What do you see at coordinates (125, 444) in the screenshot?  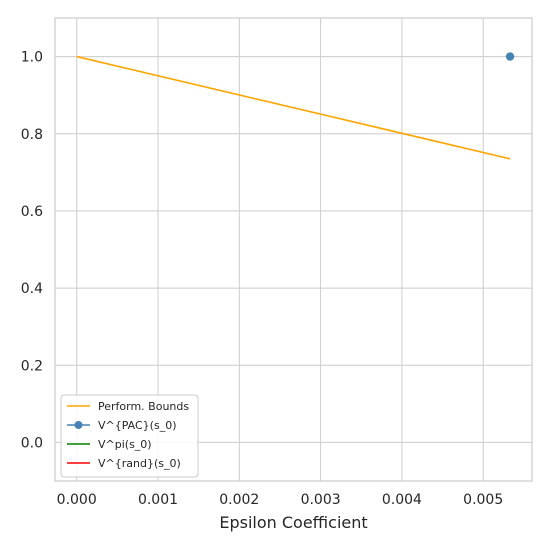 I see `legend-label: V^pi(s_0)` at bounding box center [125, 444].